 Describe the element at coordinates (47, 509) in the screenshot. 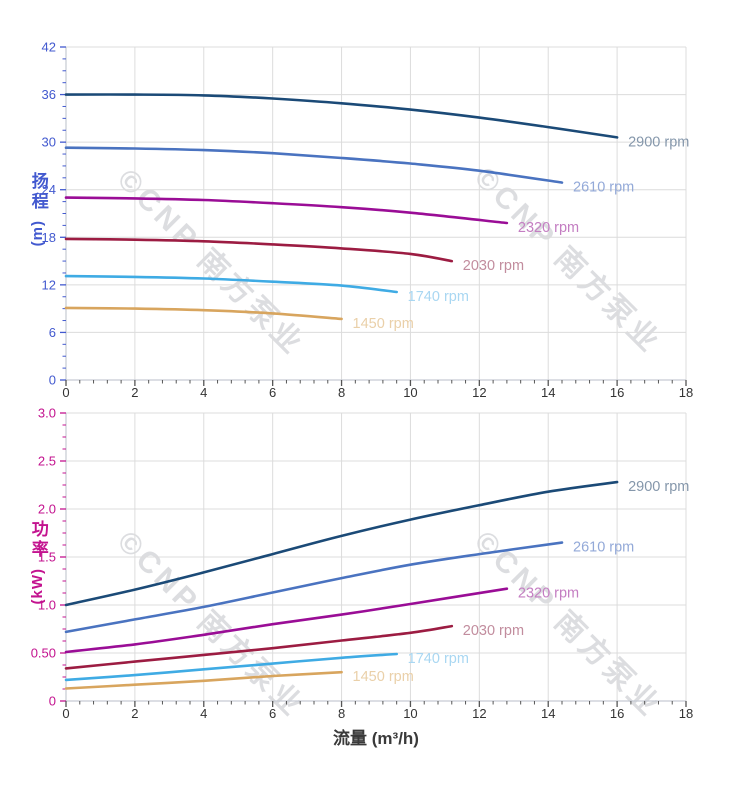

I see `y-tick-label: 2.0` at that location.